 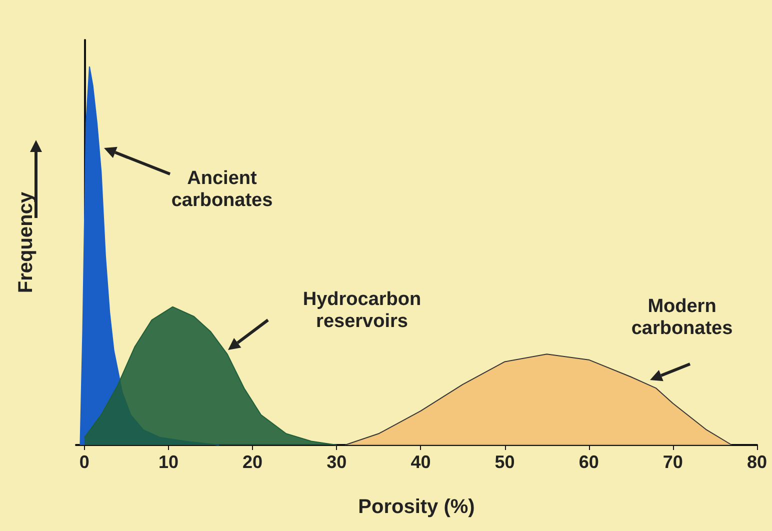 I want to click on x-tick-label: 10, so click(x=168, y=462).